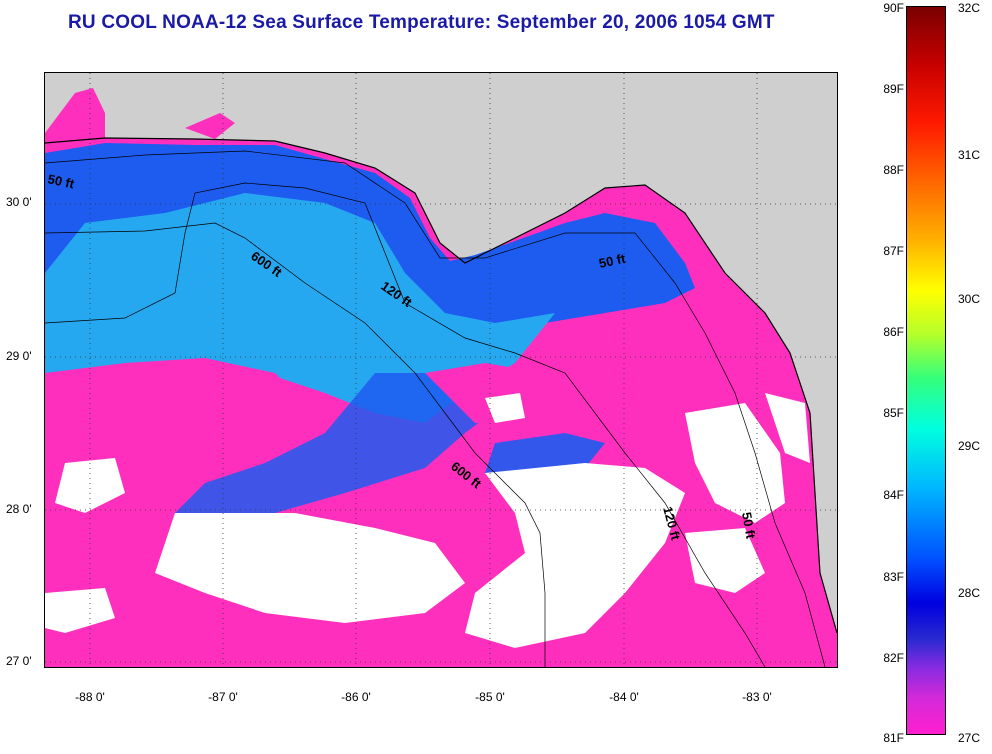  Describe the element at coordinates (757, 697) in the screenshot. I see `lon-label: -83 0'` at that location.